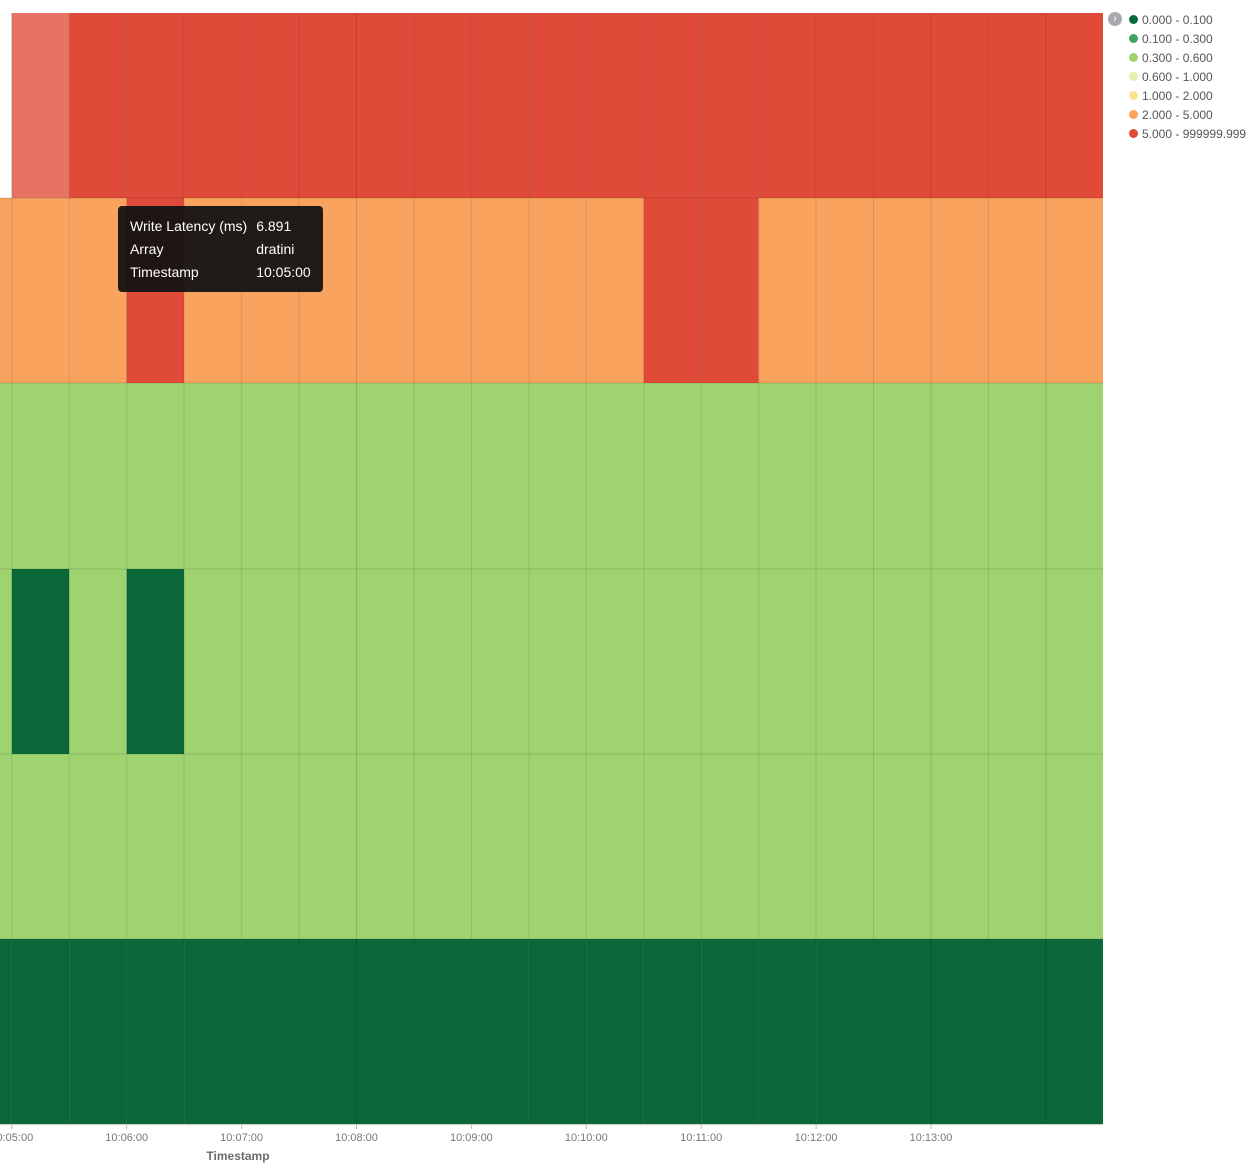 This screenshot has width=1258, height=1175. What do you see at coordinates (1187, 38) in the screenshot?
I see `legend-item: 0.100 - 0.300` at bounding box center [1187, 38].